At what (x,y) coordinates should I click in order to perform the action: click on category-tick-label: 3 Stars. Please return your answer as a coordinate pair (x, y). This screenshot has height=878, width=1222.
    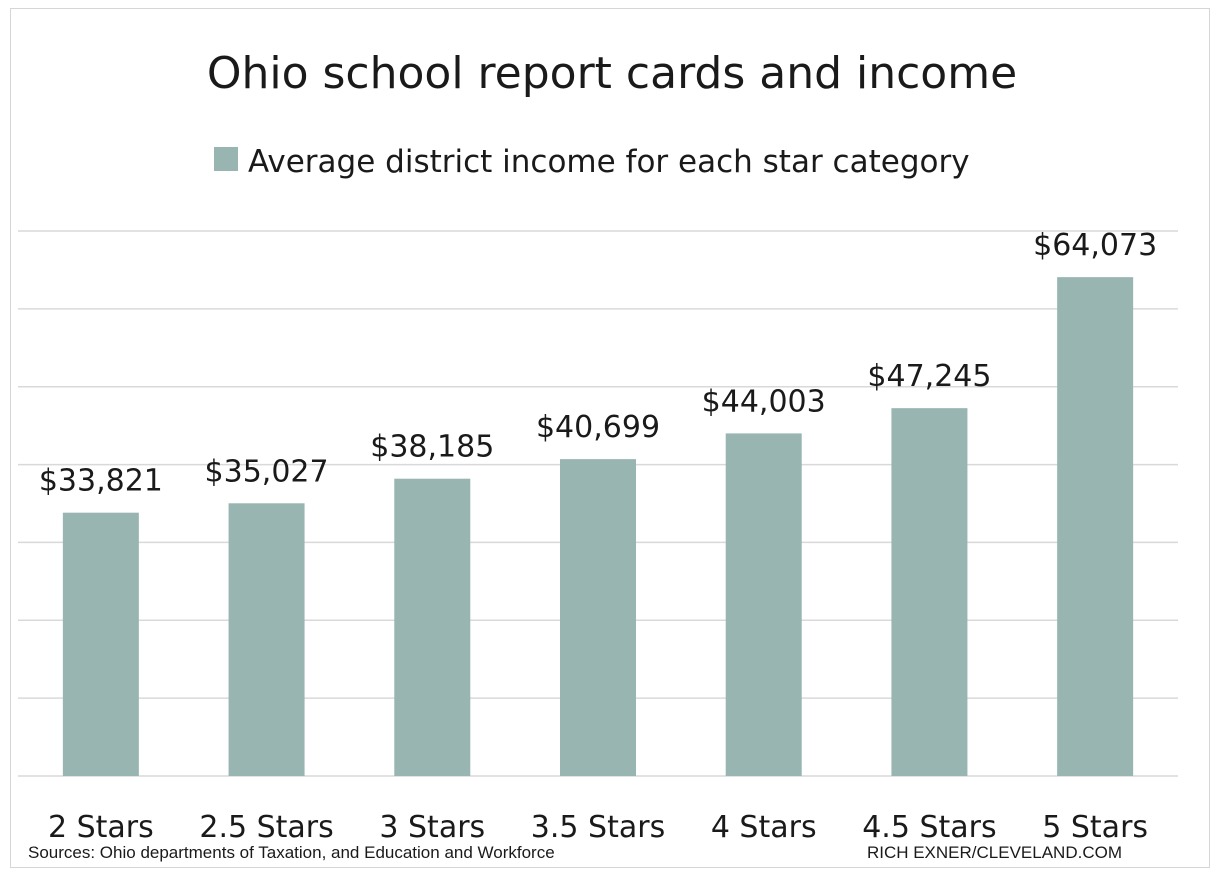
    Looking at the image, I should click on (432, 827).